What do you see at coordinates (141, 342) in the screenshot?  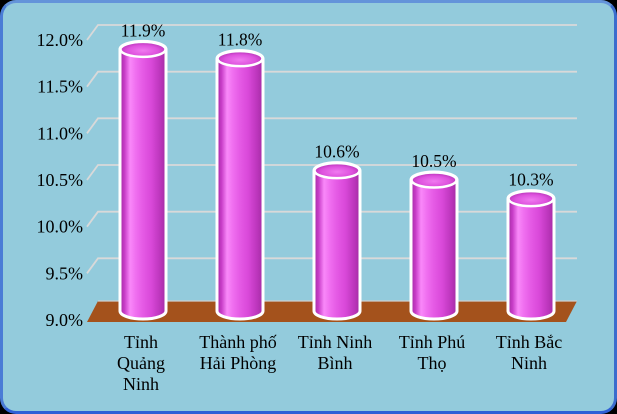 I see `category-label-line: Tỉnh` at bounding box center [141, 342].